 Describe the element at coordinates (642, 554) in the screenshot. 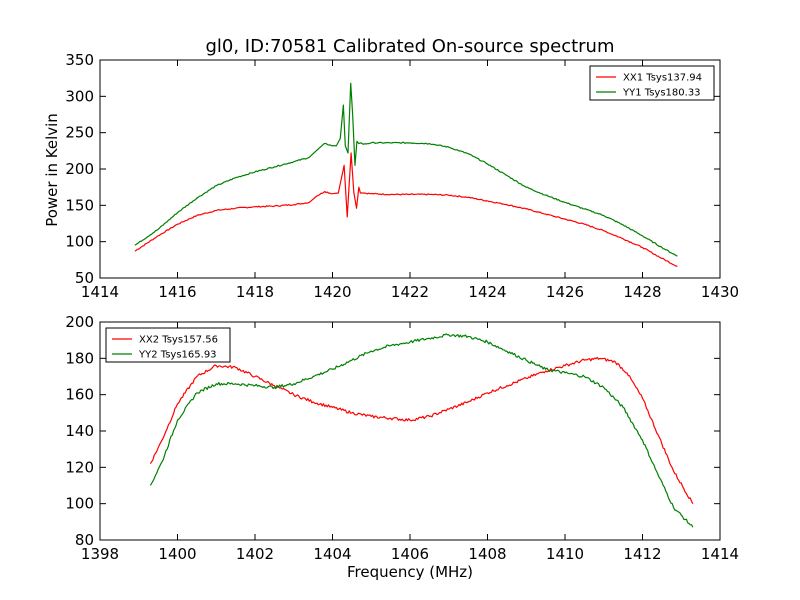

I see `bottom-x-tick-label: 1412` at that location.